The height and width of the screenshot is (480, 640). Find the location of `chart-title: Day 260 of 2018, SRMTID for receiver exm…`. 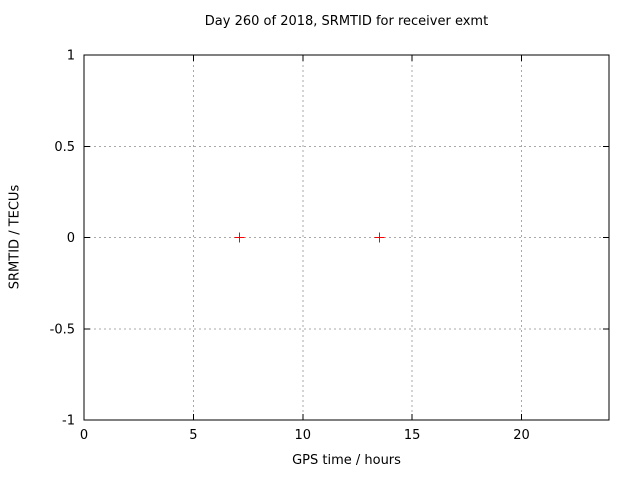

chart-title: Day 260 of 2018, SRMTID for receiver exm… is located at coordinates (346, 21).